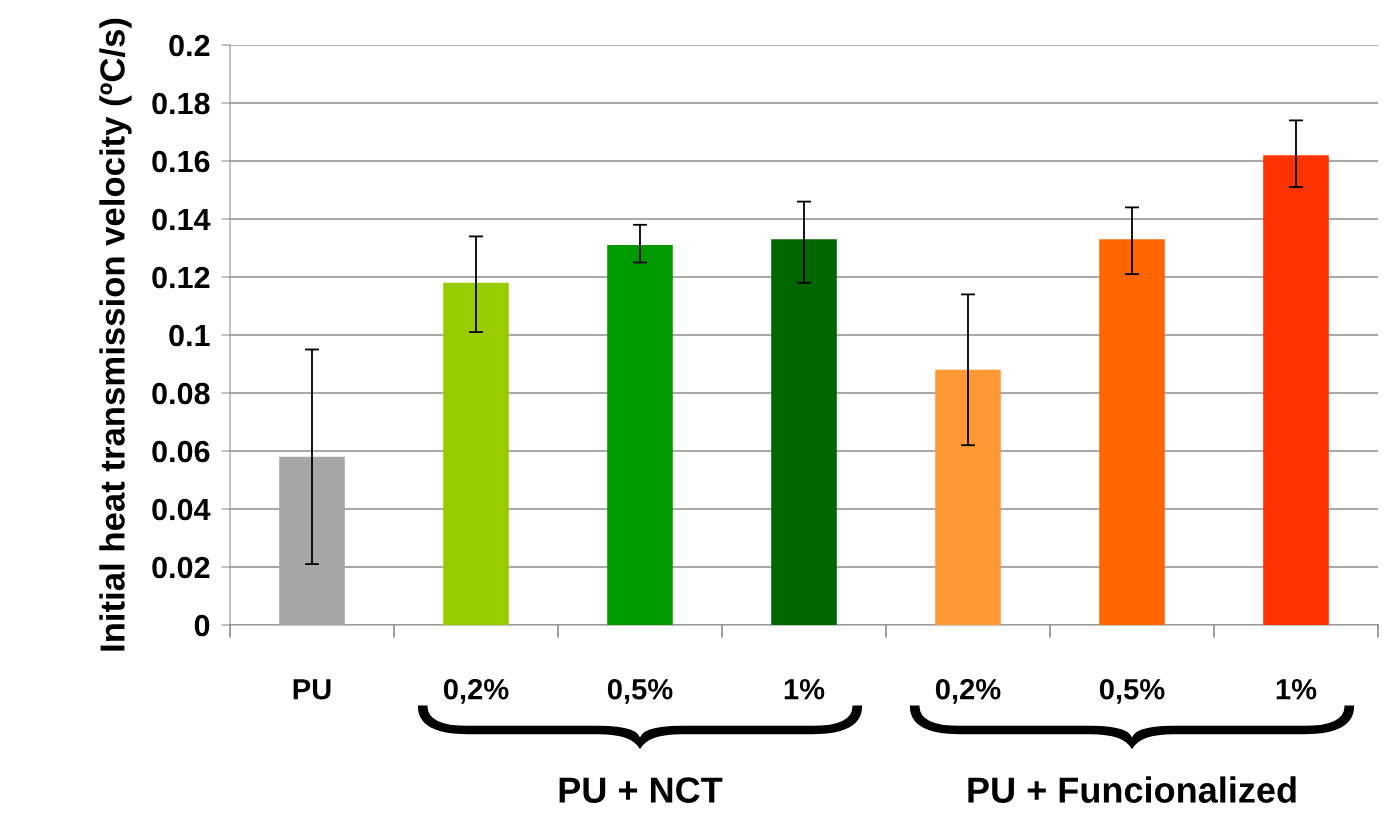 The width and height of the screenshot is (1383, 830). What do you see at coordinates (181, 219) in the screenshot?
I see `y-tick-label: 0.14` at bounding box center [181, 219].